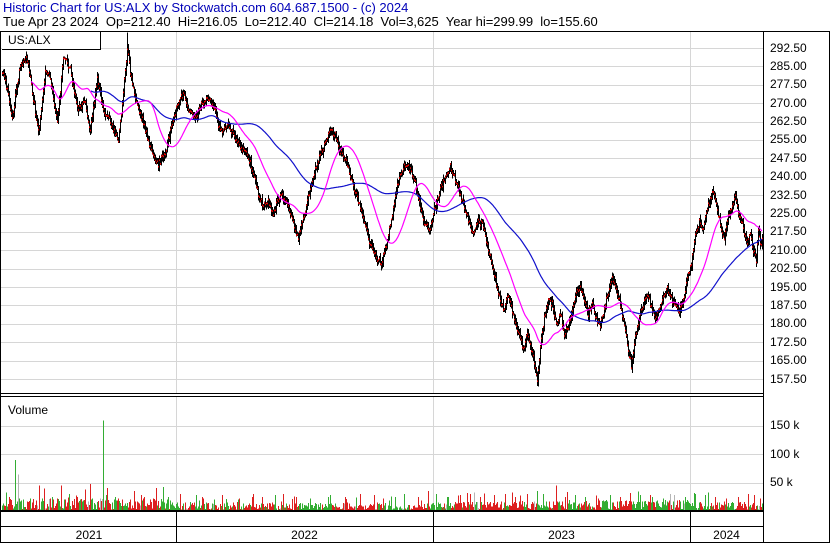 The height and width of the screenshot is (543, 830). Describe the element at coordinates (788, 249) in the screenshot. I see `price-tick-label: 210.00` at that location.